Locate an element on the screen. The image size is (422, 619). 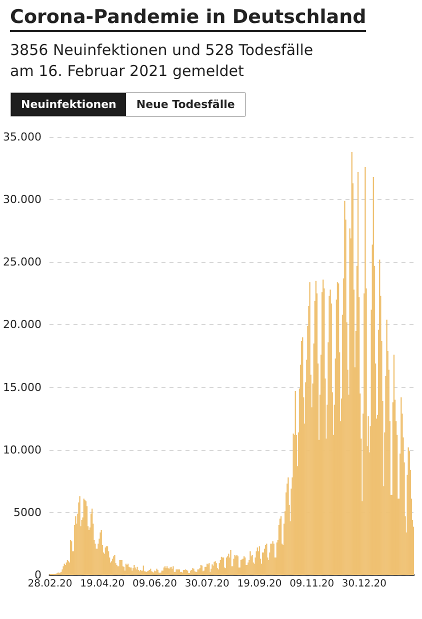
x-tick-label: 09.11.20 is located at coordinates (312, 584).